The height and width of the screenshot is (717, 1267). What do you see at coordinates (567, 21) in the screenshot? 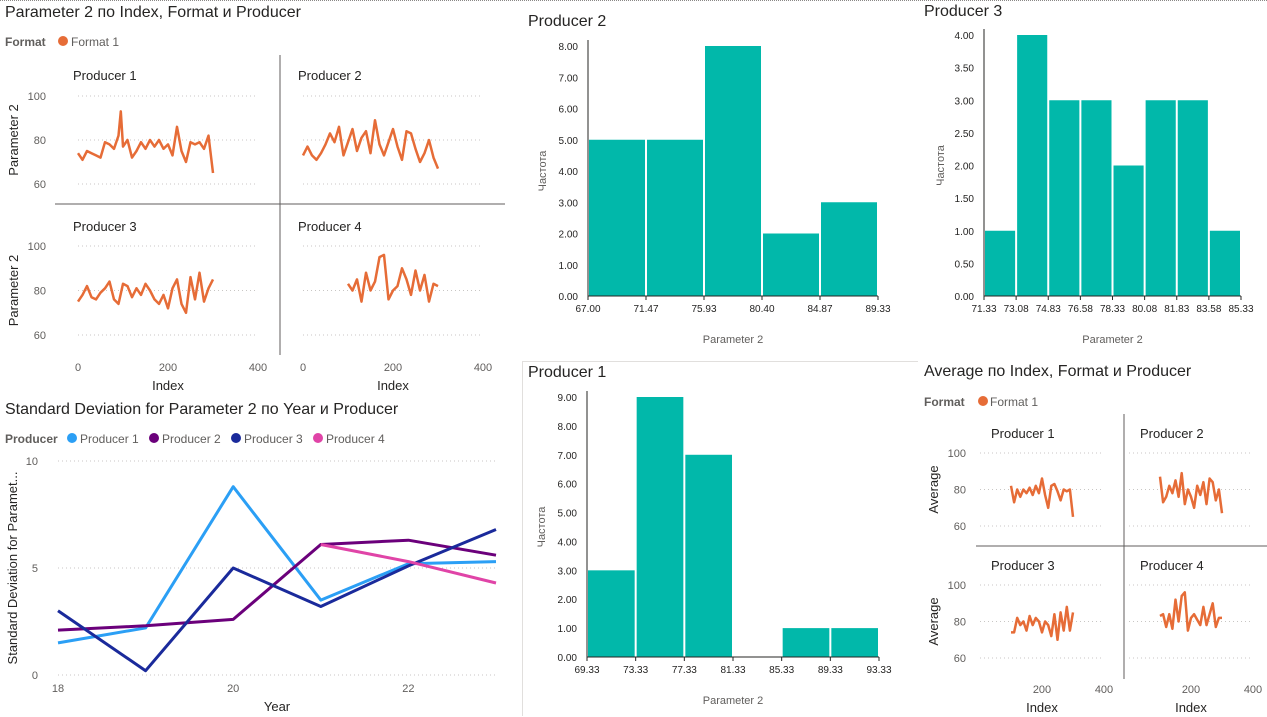
I see `visual-title: Producer 2` at bounding box center [567, 21].